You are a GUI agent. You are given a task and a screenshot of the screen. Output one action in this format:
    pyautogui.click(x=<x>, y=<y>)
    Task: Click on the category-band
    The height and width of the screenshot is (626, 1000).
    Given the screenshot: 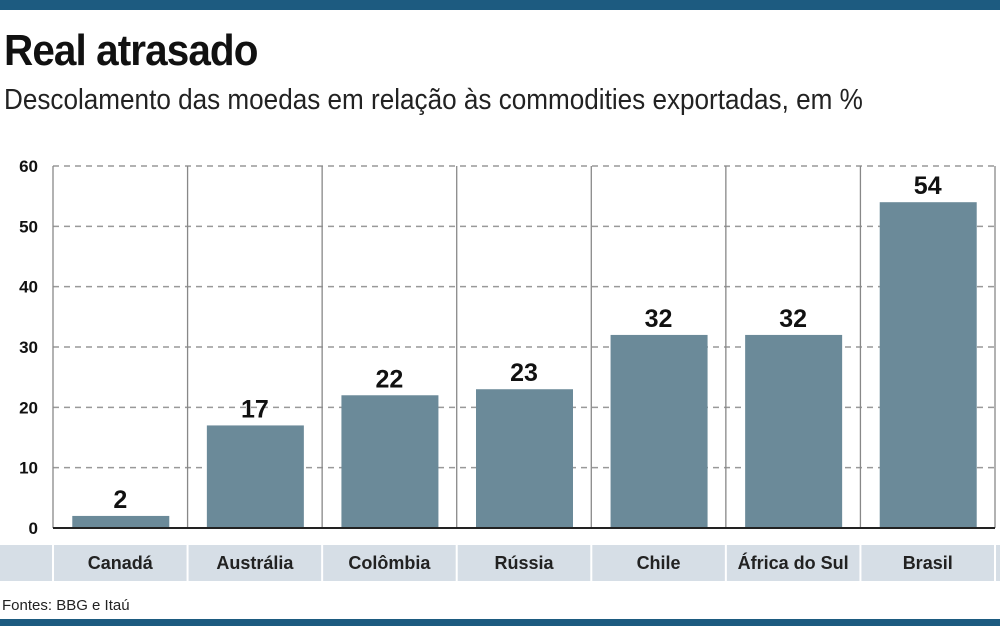 What is the action you would take?
    pyautogui.click(x=500, y=563)
    